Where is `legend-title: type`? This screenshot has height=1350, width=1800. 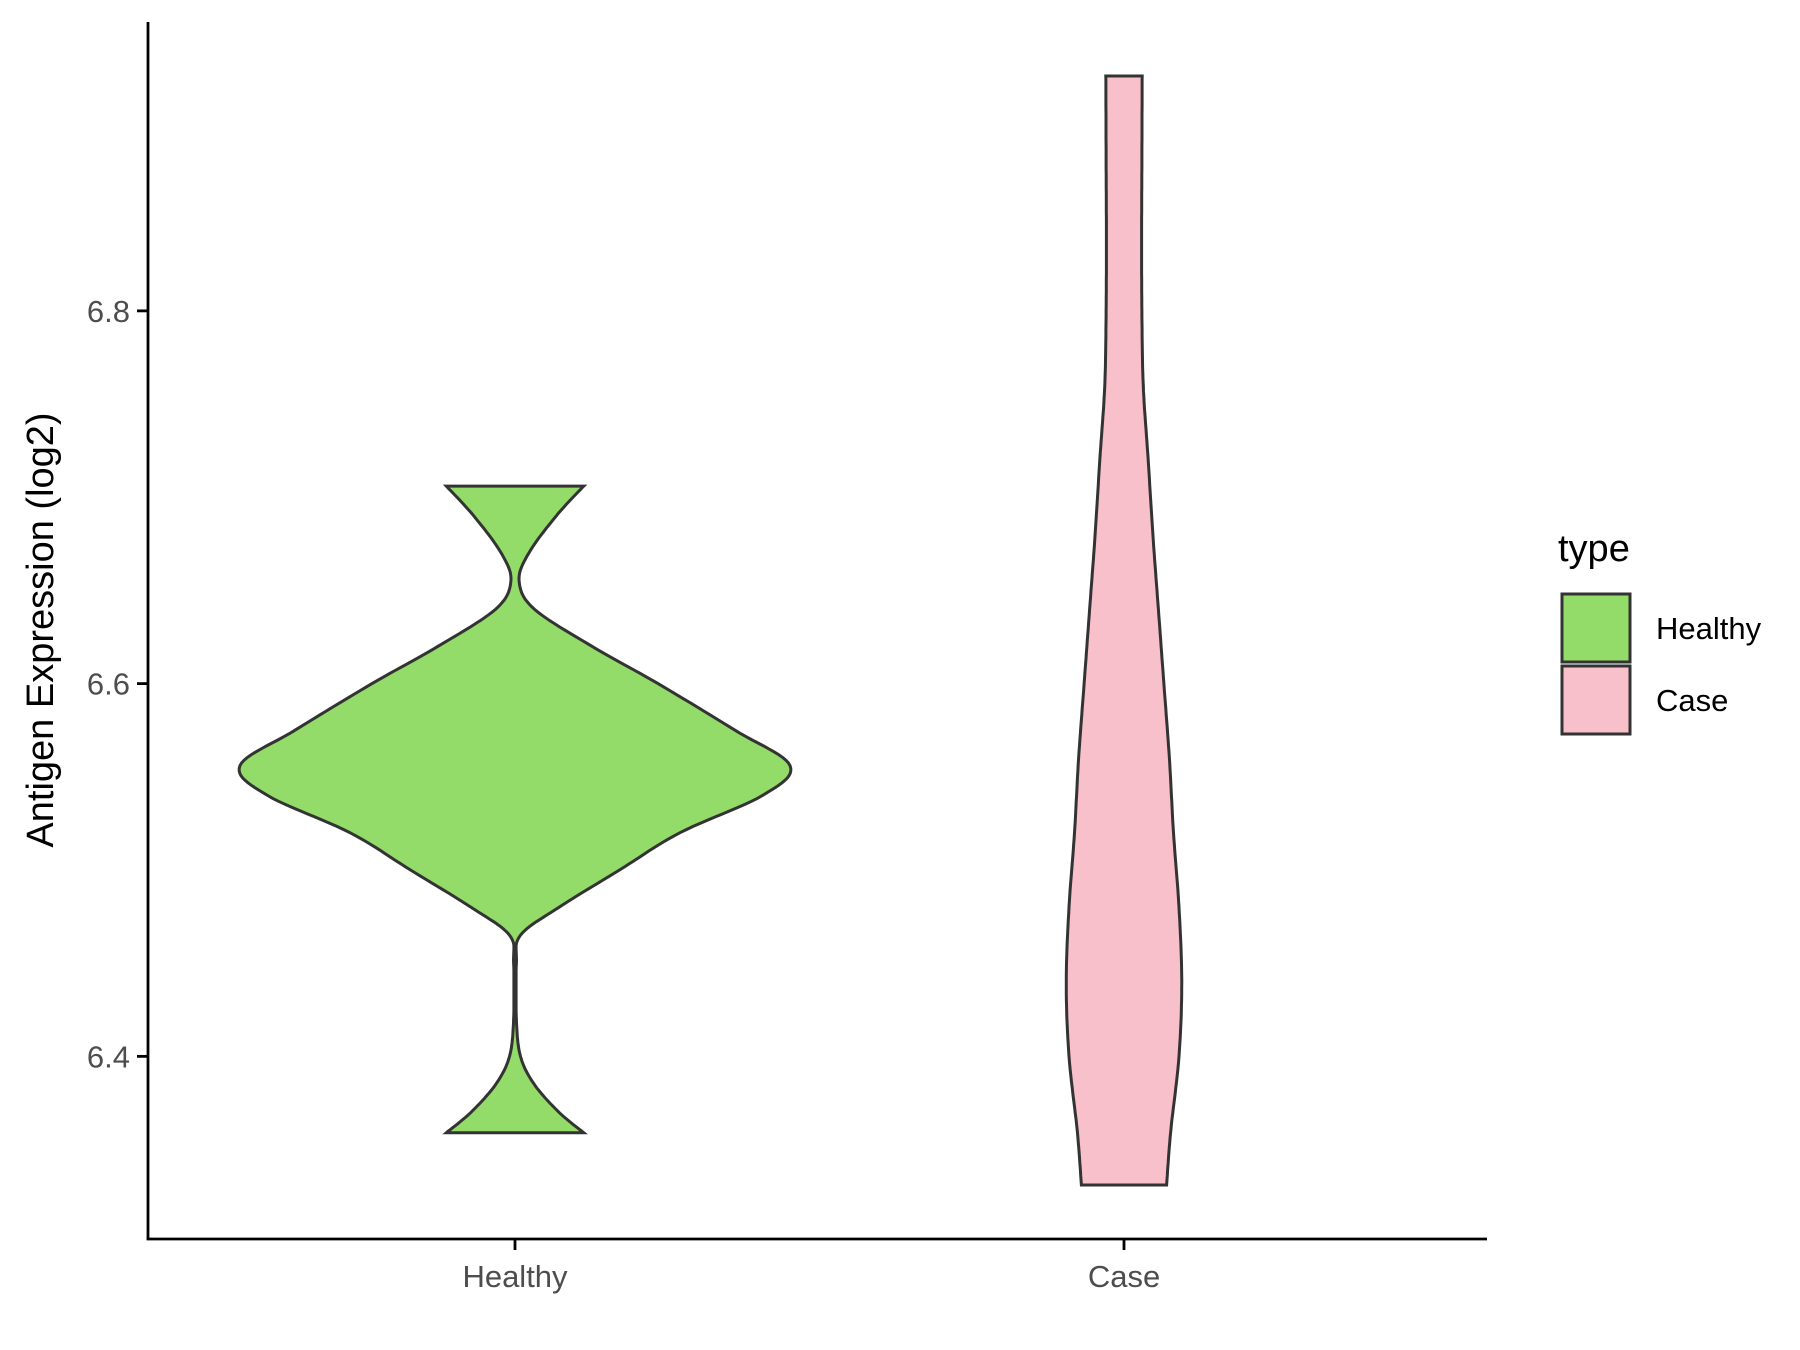
legend-title: type is located at coordinates (1594, 549).